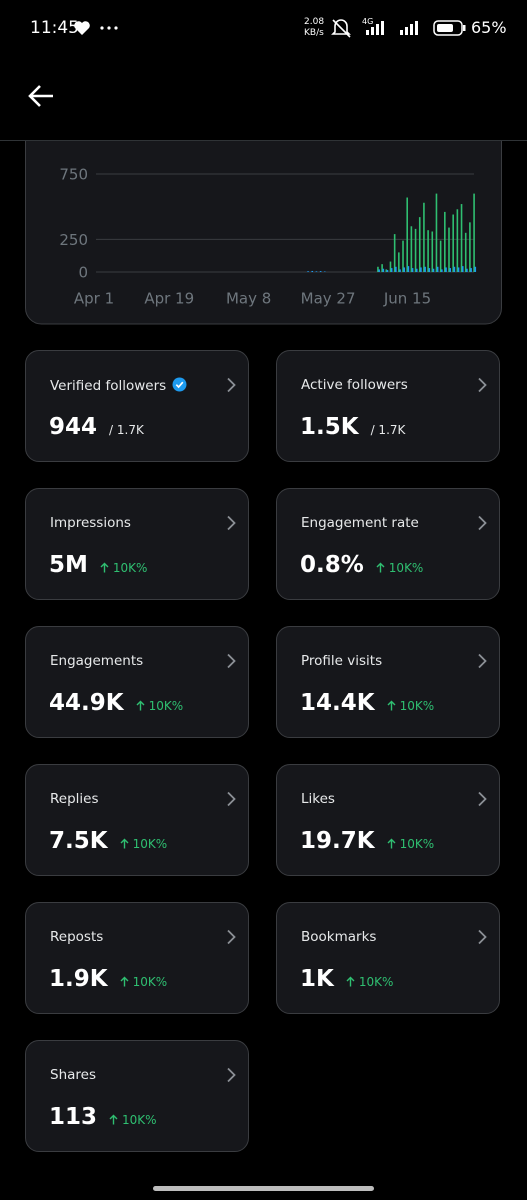  What do you see at coordinates (388, 682) in the screenshot?
I see `stat-card: Profile visits 14.4K 10K%` at bounding box center [388, 682].